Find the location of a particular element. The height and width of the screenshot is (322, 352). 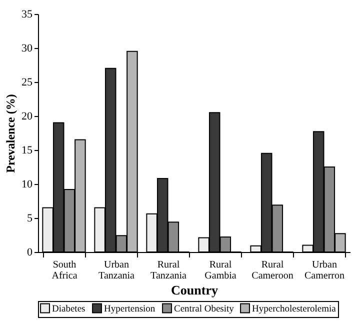

legend-label: Hypercholesterolemia is located at coordinates (294, 309).